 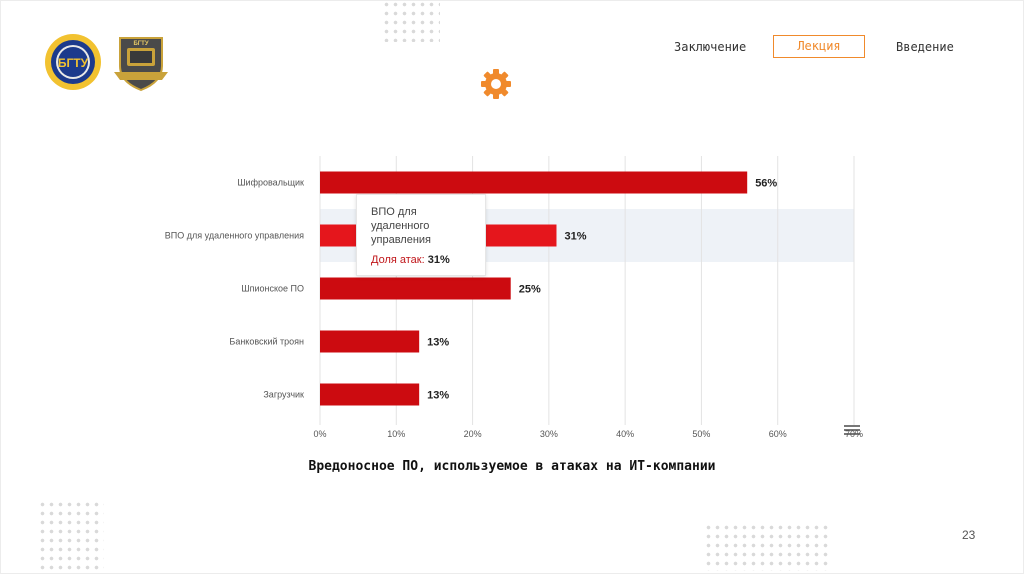 I want to click on page-number: 23, so click(x=969, y=535).